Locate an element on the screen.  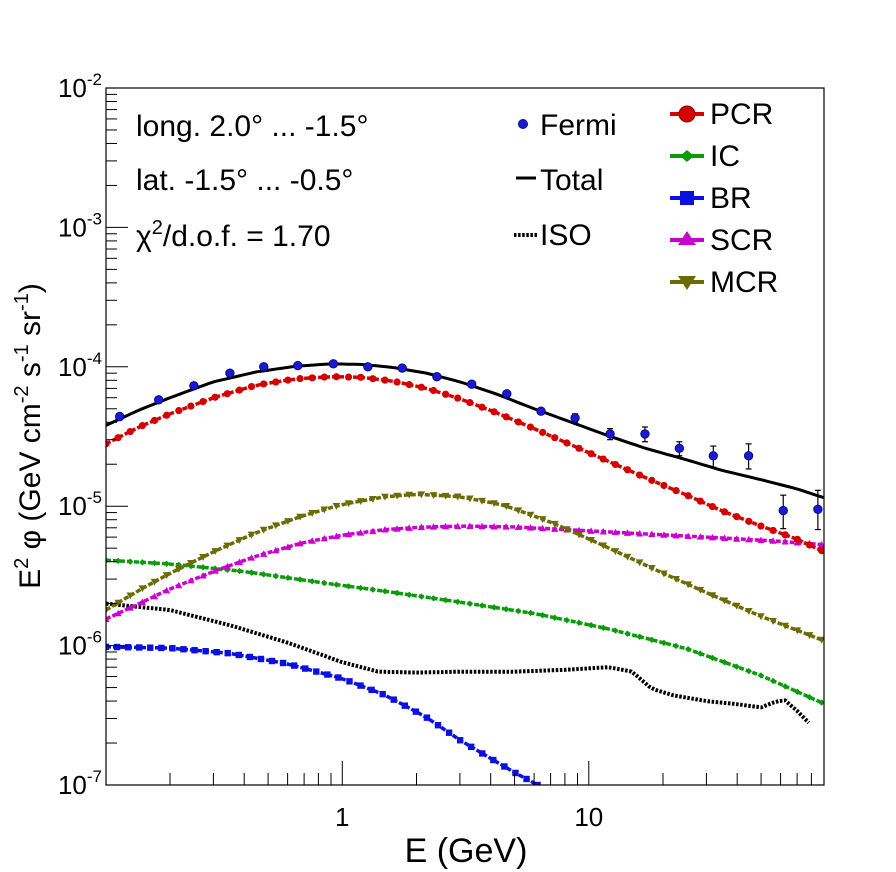
x-tick-label: 10 is located at coordinates (588, 817).